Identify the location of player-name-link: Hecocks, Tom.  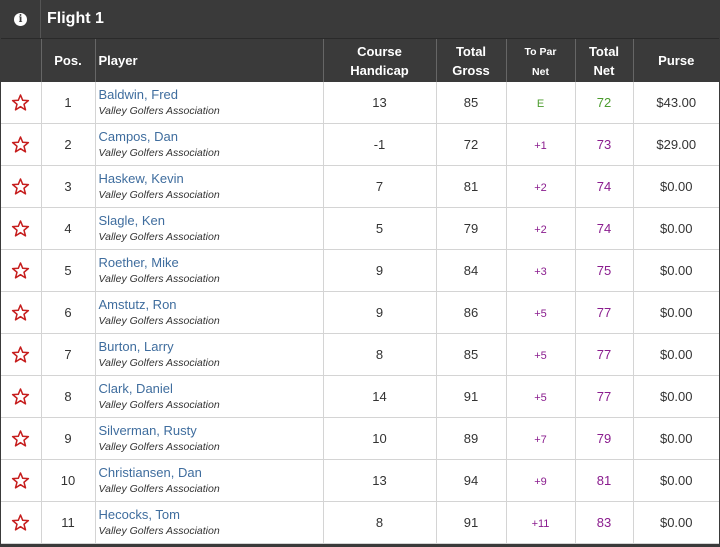
(139, 514).